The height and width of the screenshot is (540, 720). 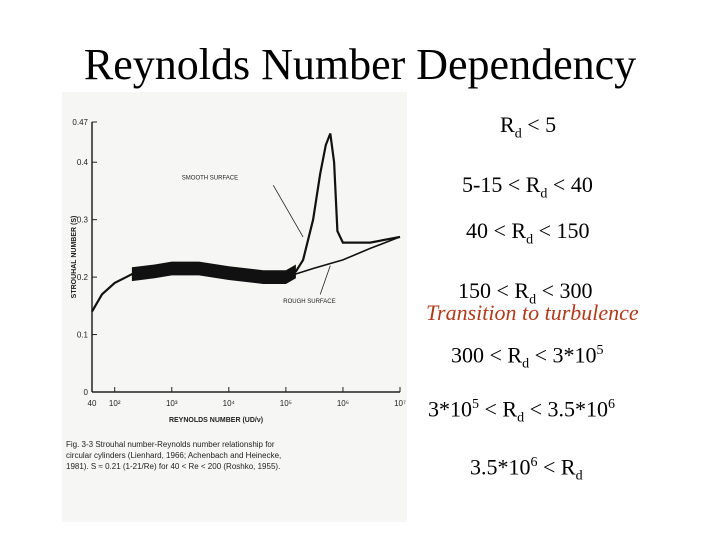 What do you see at coordinates (83, 277) in the screenshot?
I see `y-tick-label: 0.2` at bounding box center [83, 277].